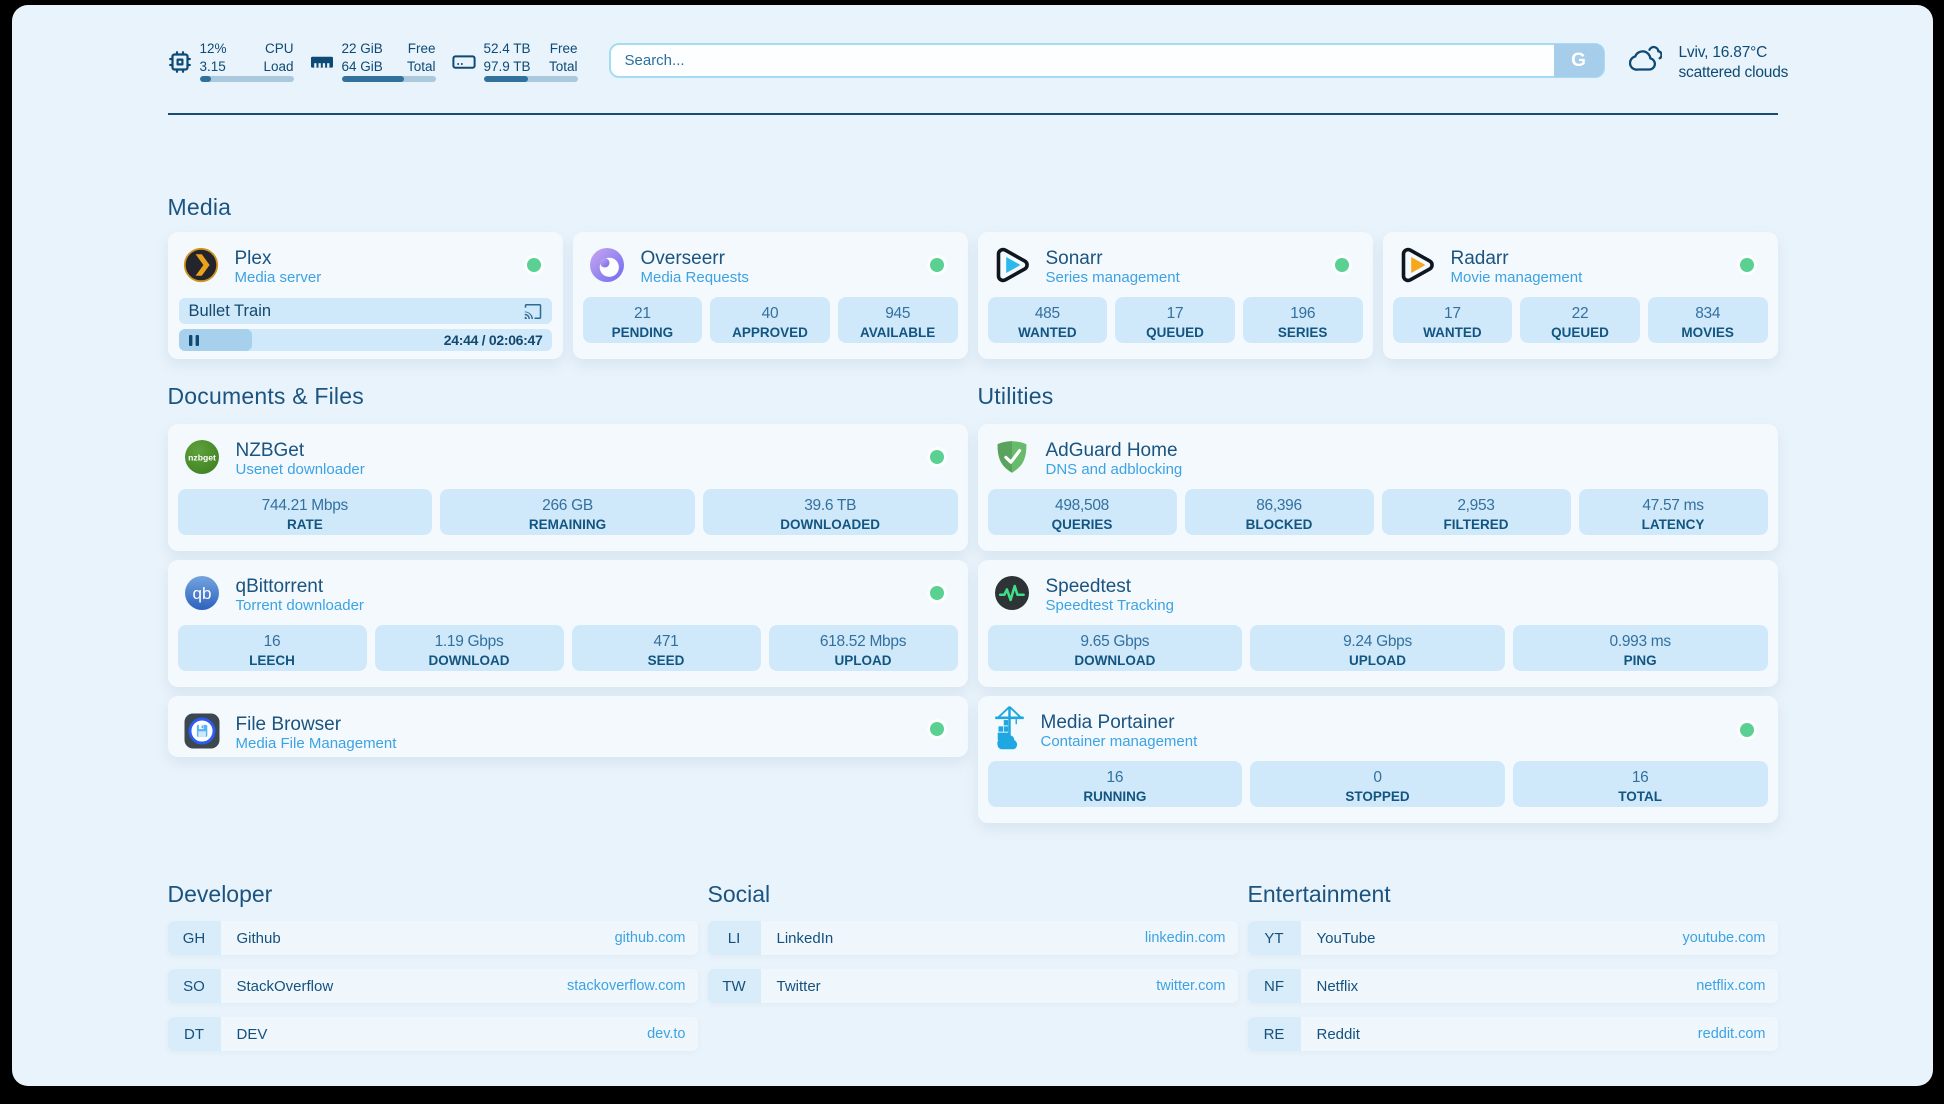 This screenshot has width=1944, height=1104. What do you see at coordinates (202, 457) in the screenshot?
I see `svg-text: nzbget` at bounding box center [202, 457].